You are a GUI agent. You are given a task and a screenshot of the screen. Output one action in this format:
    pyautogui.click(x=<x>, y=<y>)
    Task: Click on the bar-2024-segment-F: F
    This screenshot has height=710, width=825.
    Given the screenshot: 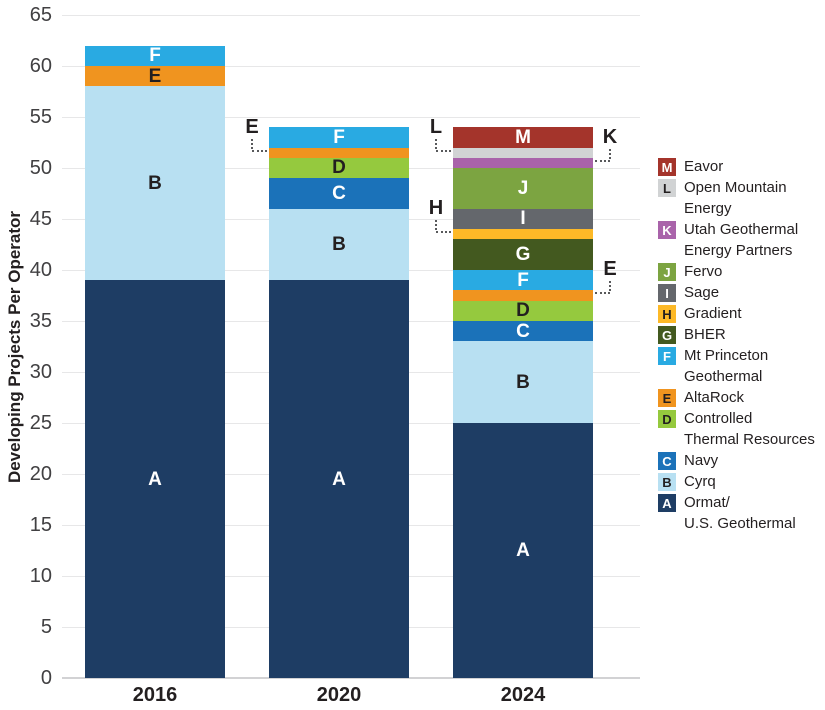 What is the action you would take?
    pyautogui.click(x=523, y=280)
    